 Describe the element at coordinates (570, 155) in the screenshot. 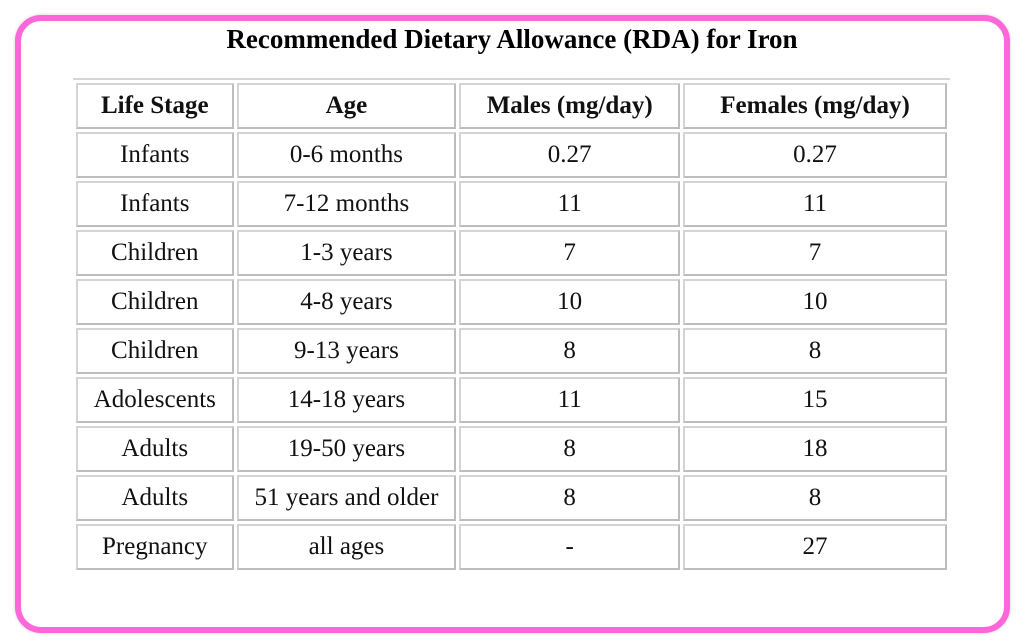

I see `cell-males: 0.27` at that location.